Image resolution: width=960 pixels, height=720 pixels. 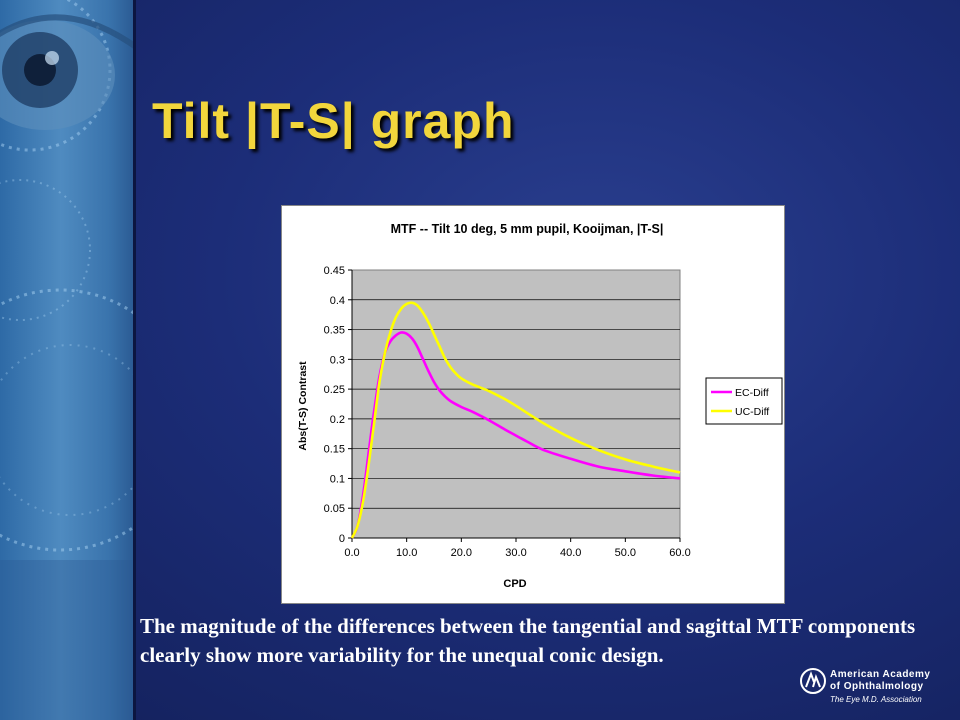 What do you see at coordinates (515, 553) in the screenshot?
I see `x-tick-label: 30.0` at bounding box center [515, 553].